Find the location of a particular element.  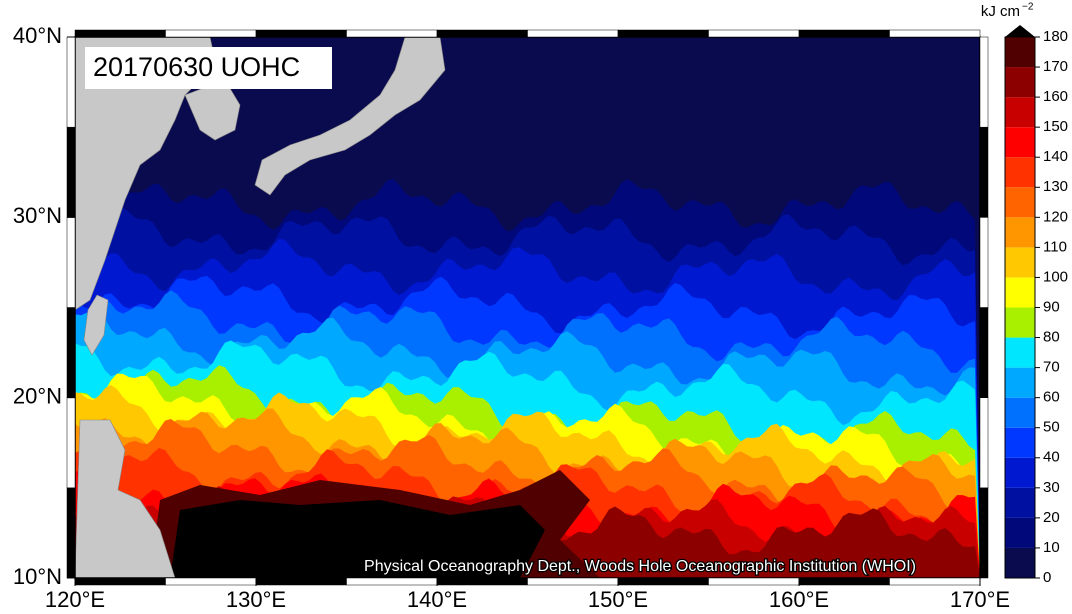

colorbar-tick-label: 10 is located at coordinates (1051, 547).